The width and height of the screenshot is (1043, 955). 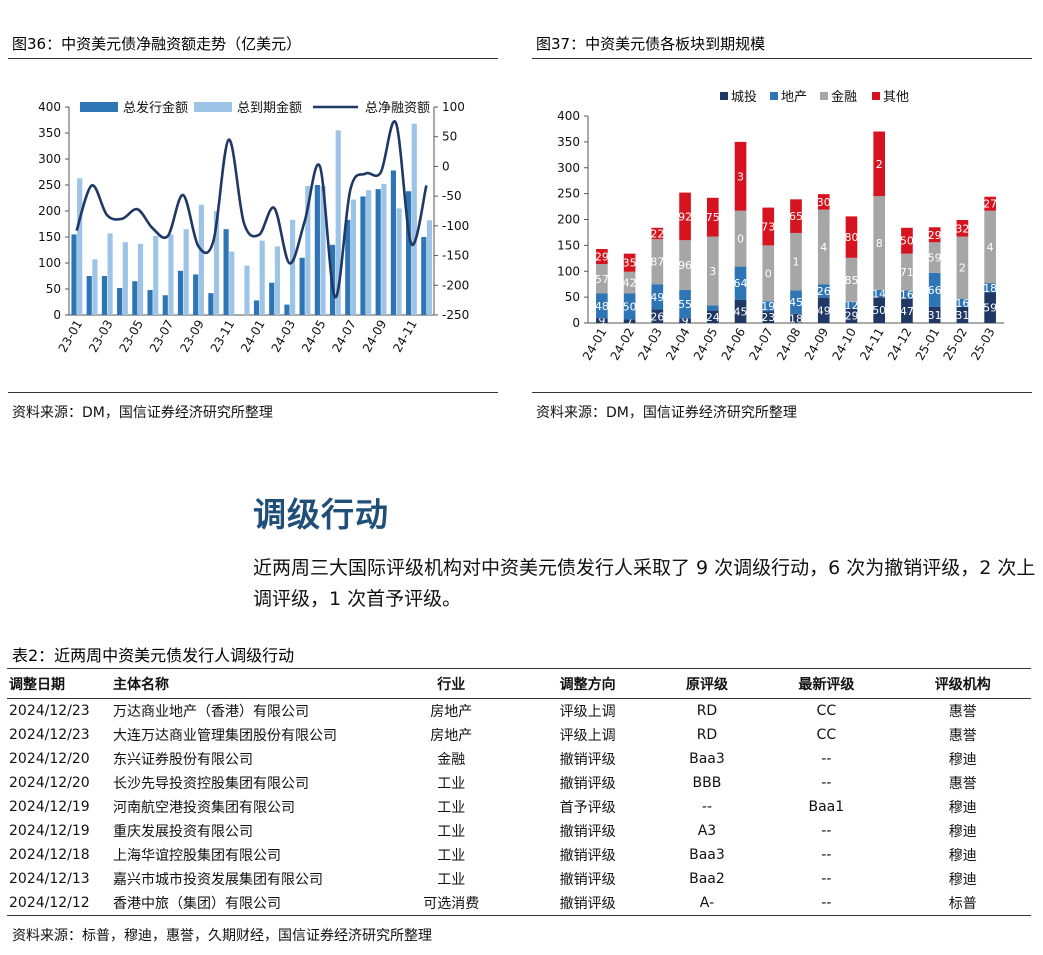 What do you see at coordinates (935, 315) in the screenshot?
I see `segment-value-label: 31` at bounding box center [935, 315].